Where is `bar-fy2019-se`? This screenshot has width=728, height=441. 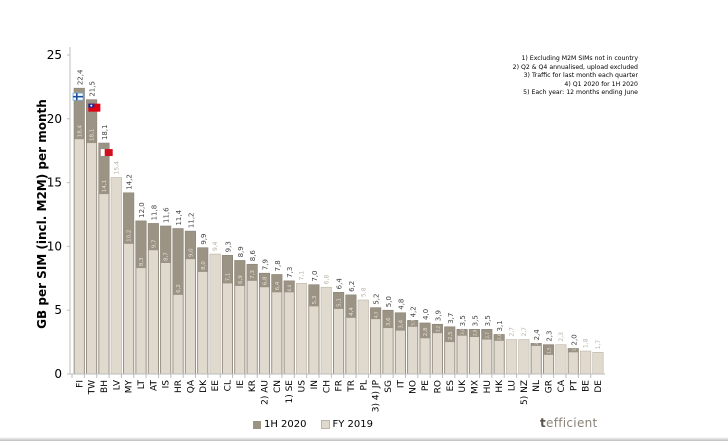 bar-fy2019-se is located at coordinates (289, 333).